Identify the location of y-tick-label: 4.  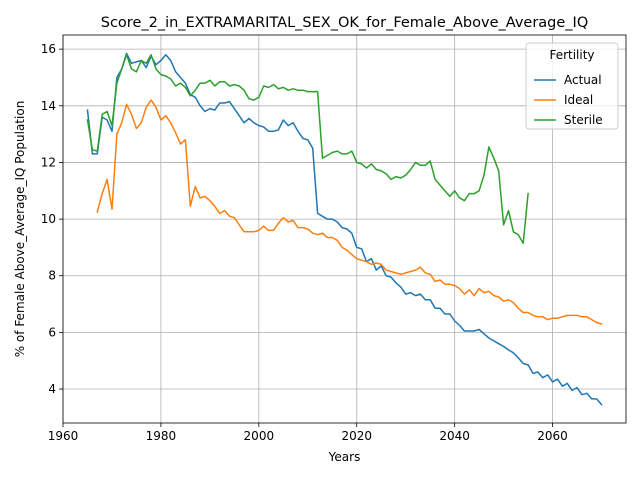
(52, 389).